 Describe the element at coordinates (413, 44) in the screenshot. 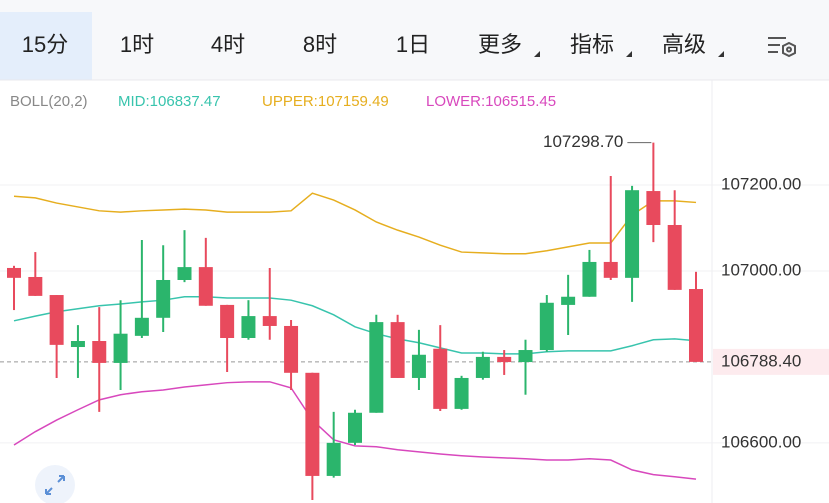

I see `tab: 1日` at that location.